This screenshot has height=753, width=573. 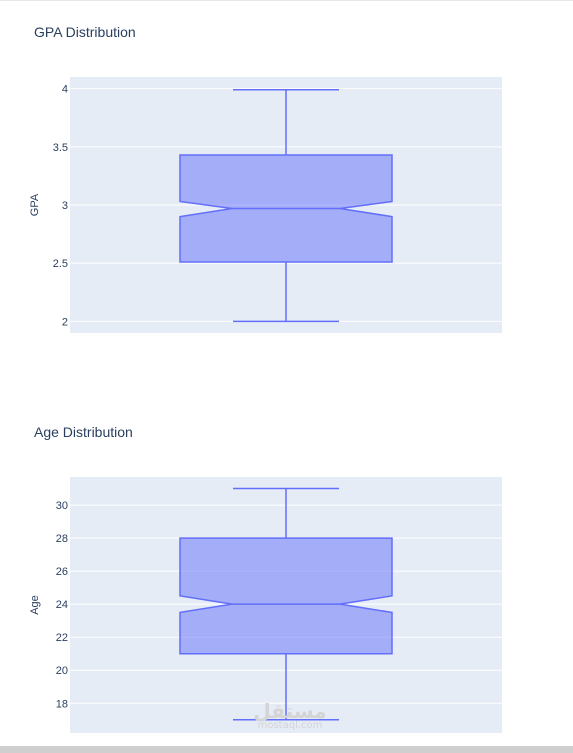 What do you see at coordinates (85, 32) in the screenshot?
I see `gpa-chart-title: GPA Distribution` at bounding box center [85, 32].